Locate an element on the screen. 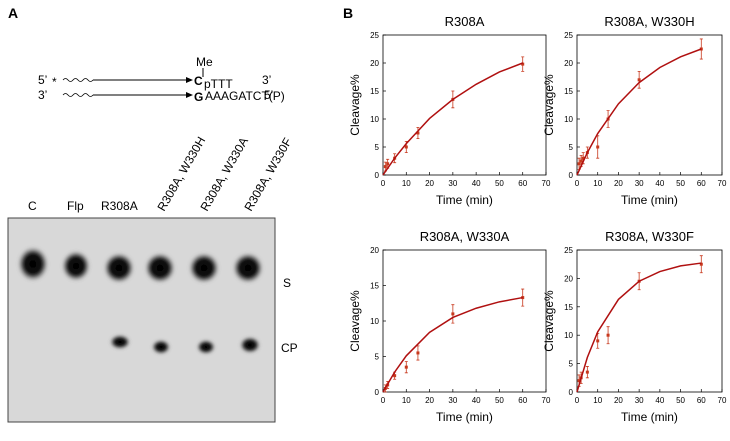  base: G is located at coordinates (198, 97).